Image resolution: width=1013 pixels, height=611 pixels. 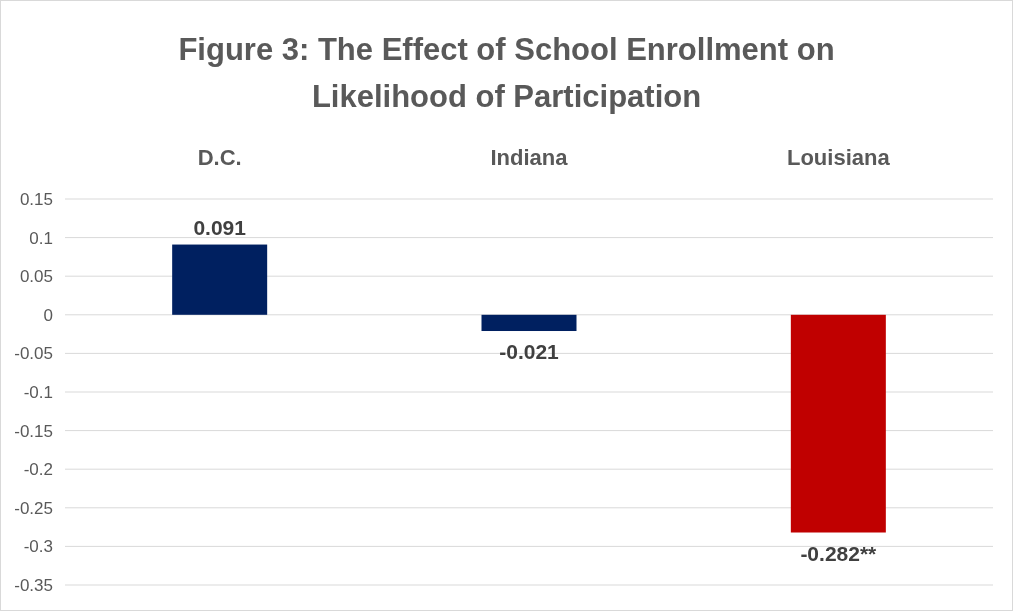 What do you see at coordinates (529, 352) in the screenshot?
I see `data-label: -0.021` at bounding box center [529, 352].